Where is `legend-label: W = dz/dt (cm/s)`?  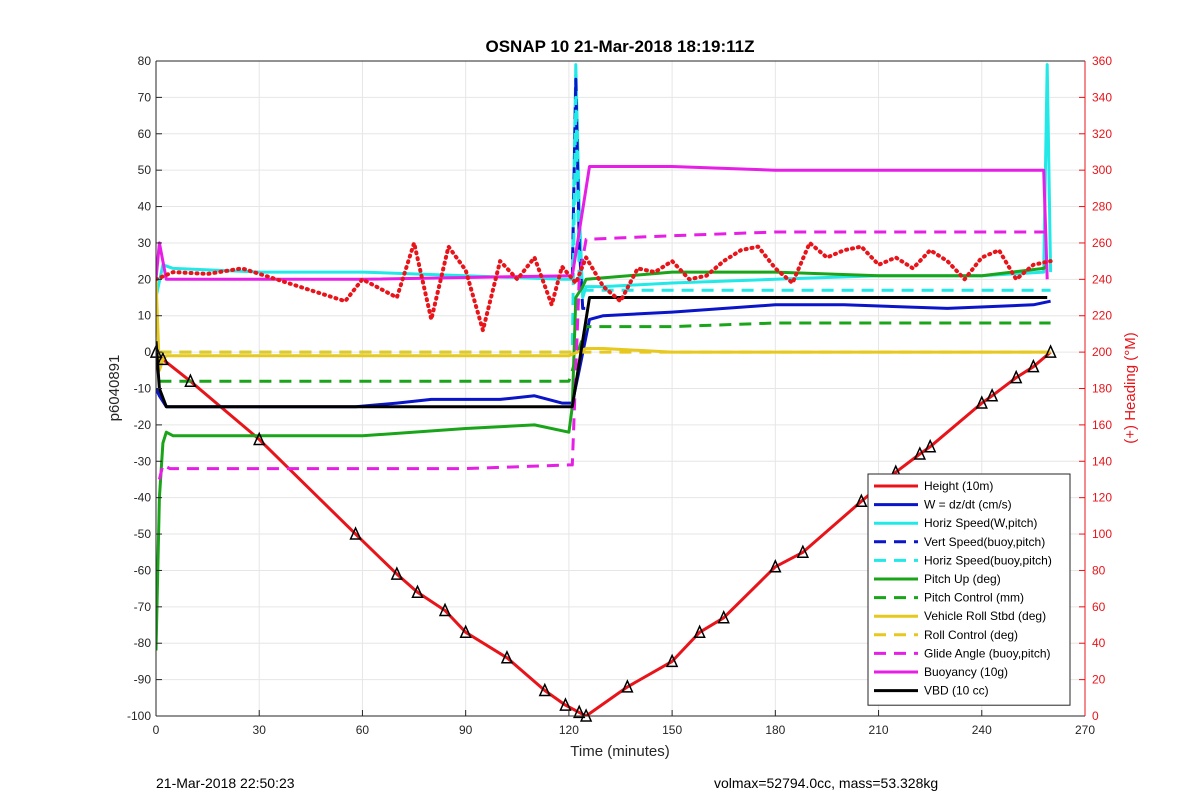 legend-label: W = dz/dt (cm/s) is located at coordinates (968, 505).